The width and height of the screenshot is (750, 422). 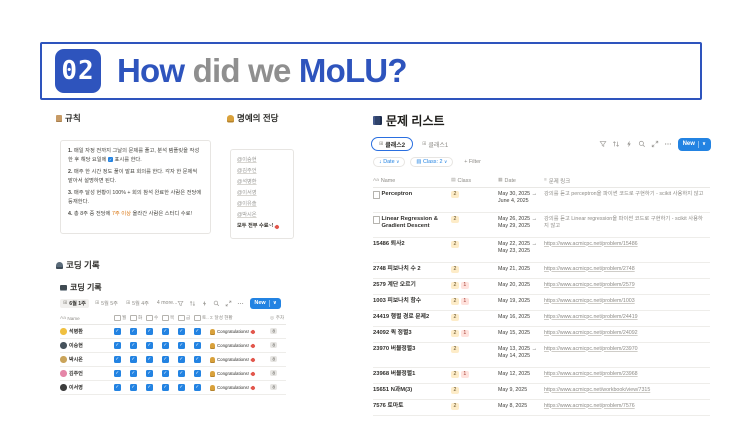 I want to click on sort-chip: ↓ Date ∨, so click(x=389, y=162).